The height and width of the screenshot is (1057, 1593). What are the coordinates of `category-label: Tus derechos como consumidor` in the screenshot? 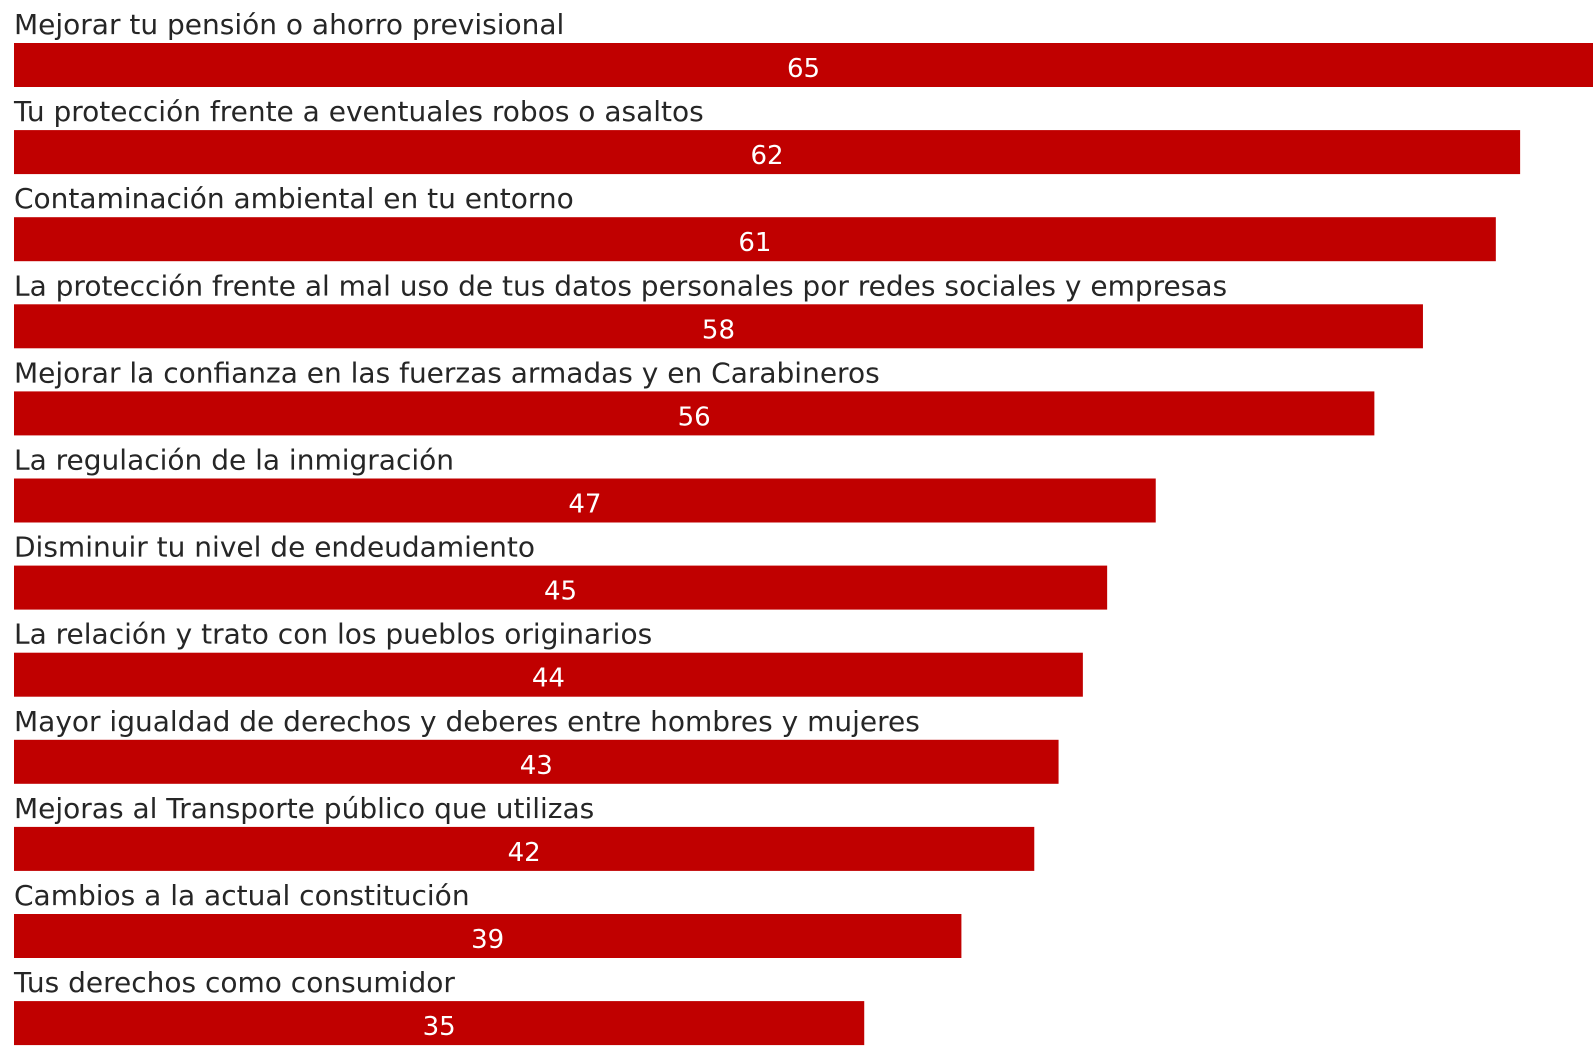 It's located at (234, 982).